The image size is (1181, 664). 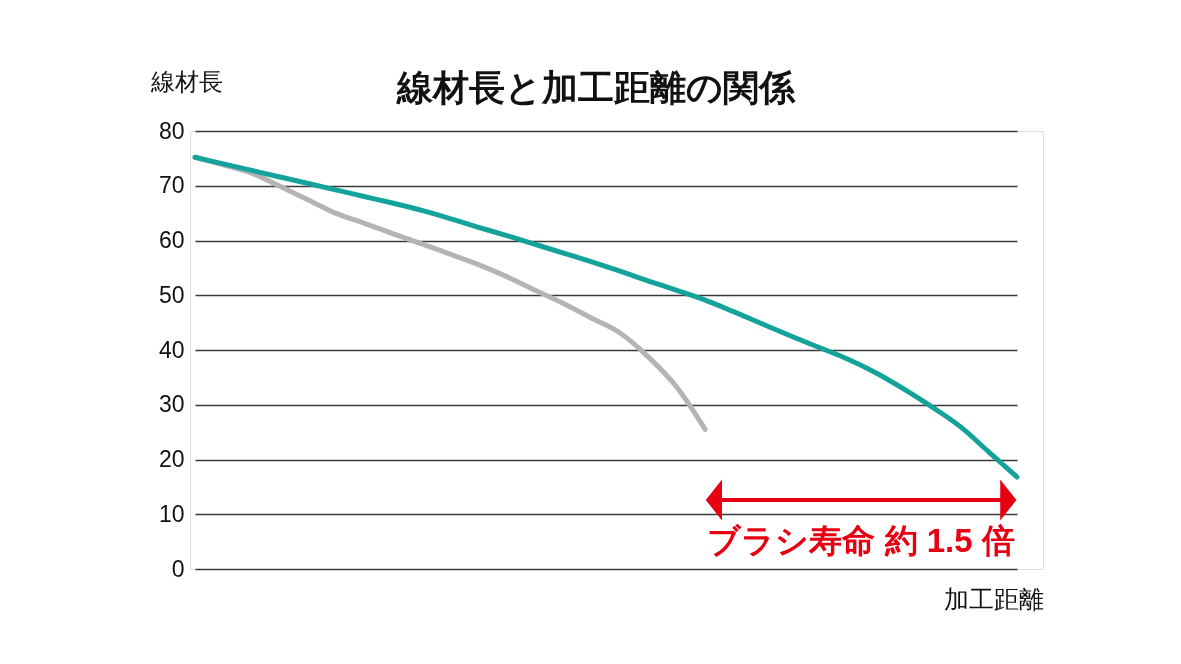 What do you see at coordinates (171, 294) in the screenshot?
I see `y-tick-label: 50` at bounding box center [171, 294].